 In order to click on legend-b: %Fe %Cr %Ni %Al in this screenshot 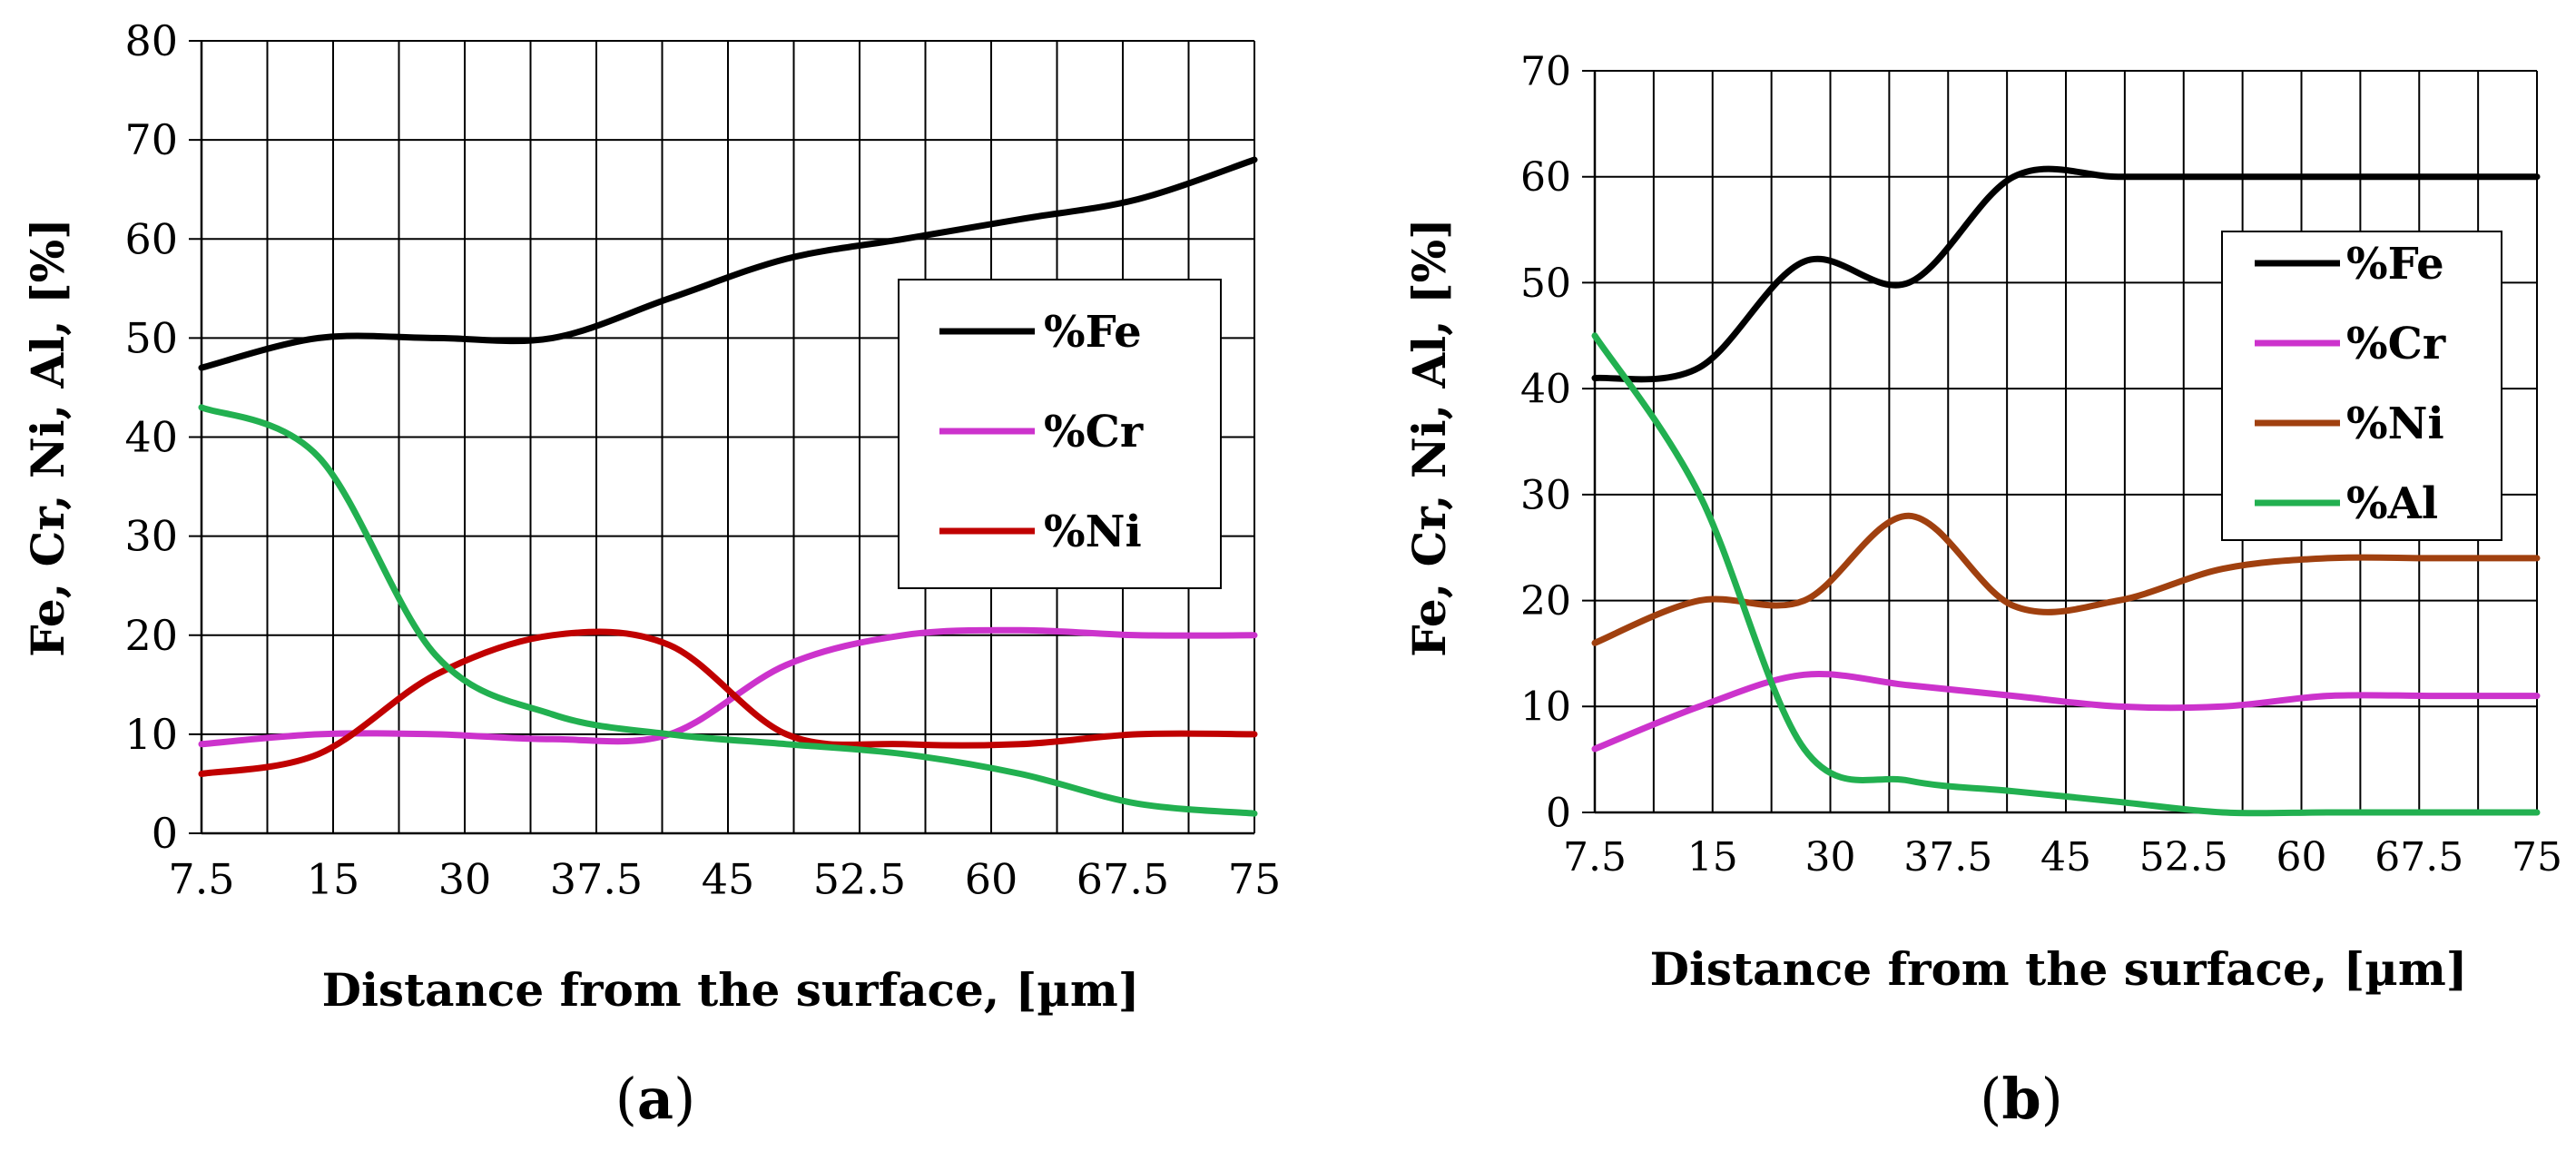, I will do `click(2350, 384)`.